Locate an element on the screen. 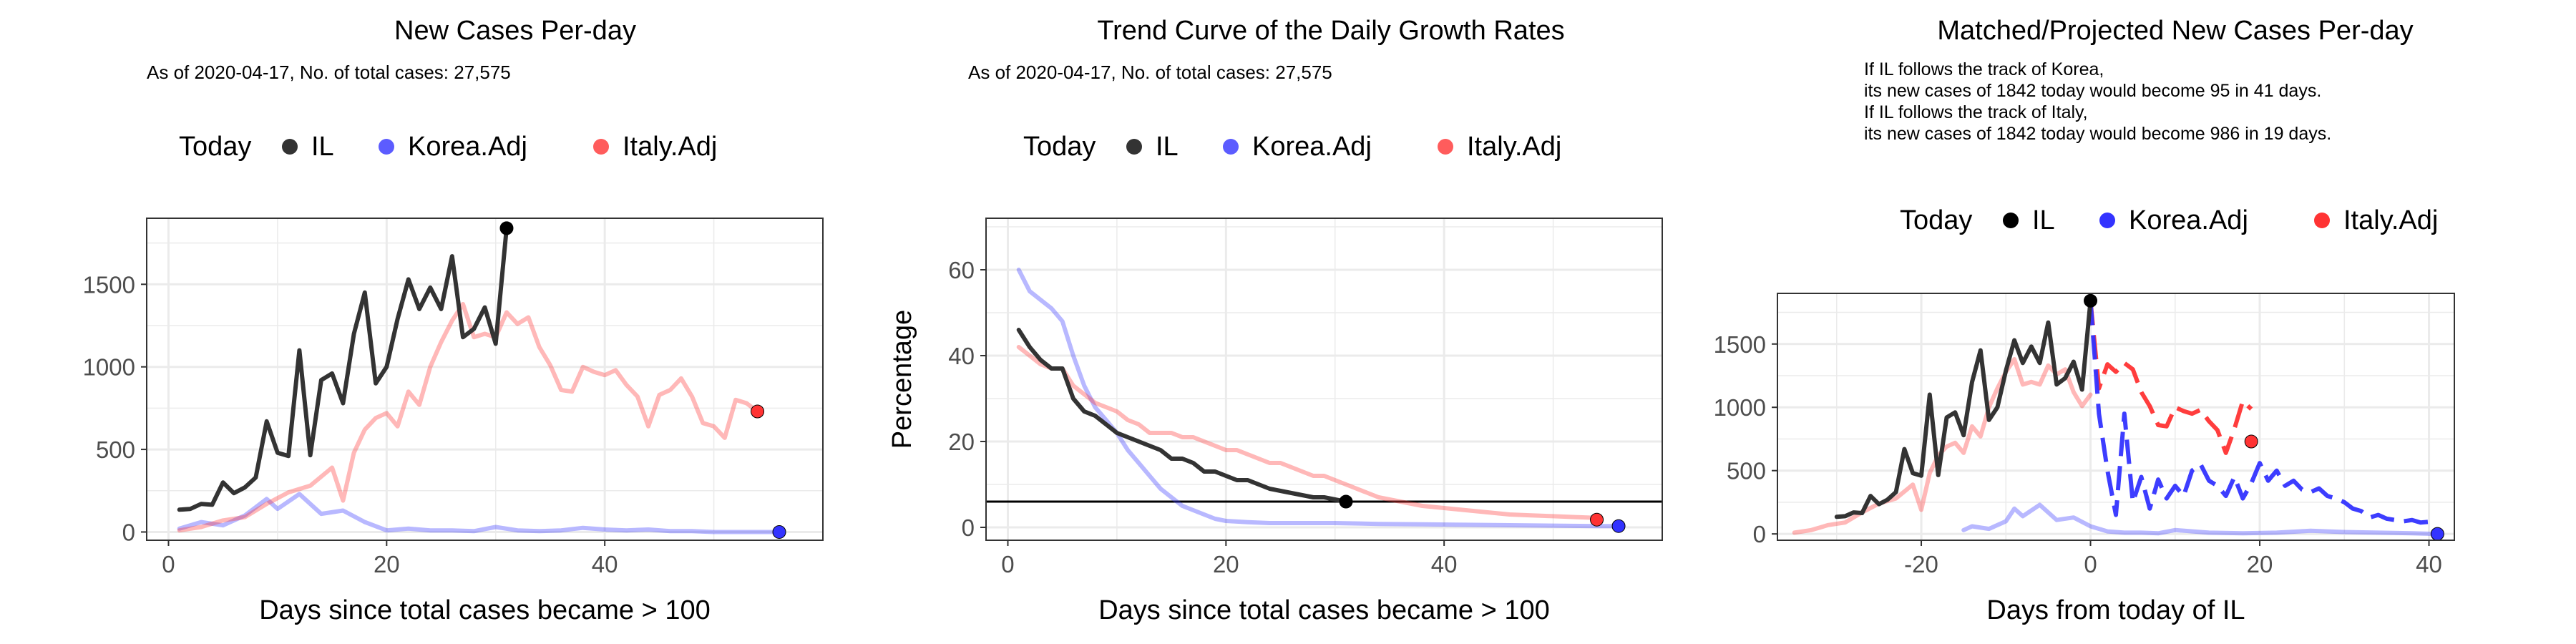 This screenshot has width=2576, height=644. x-tick-label: -20 is located at coordinates (1921, 564).